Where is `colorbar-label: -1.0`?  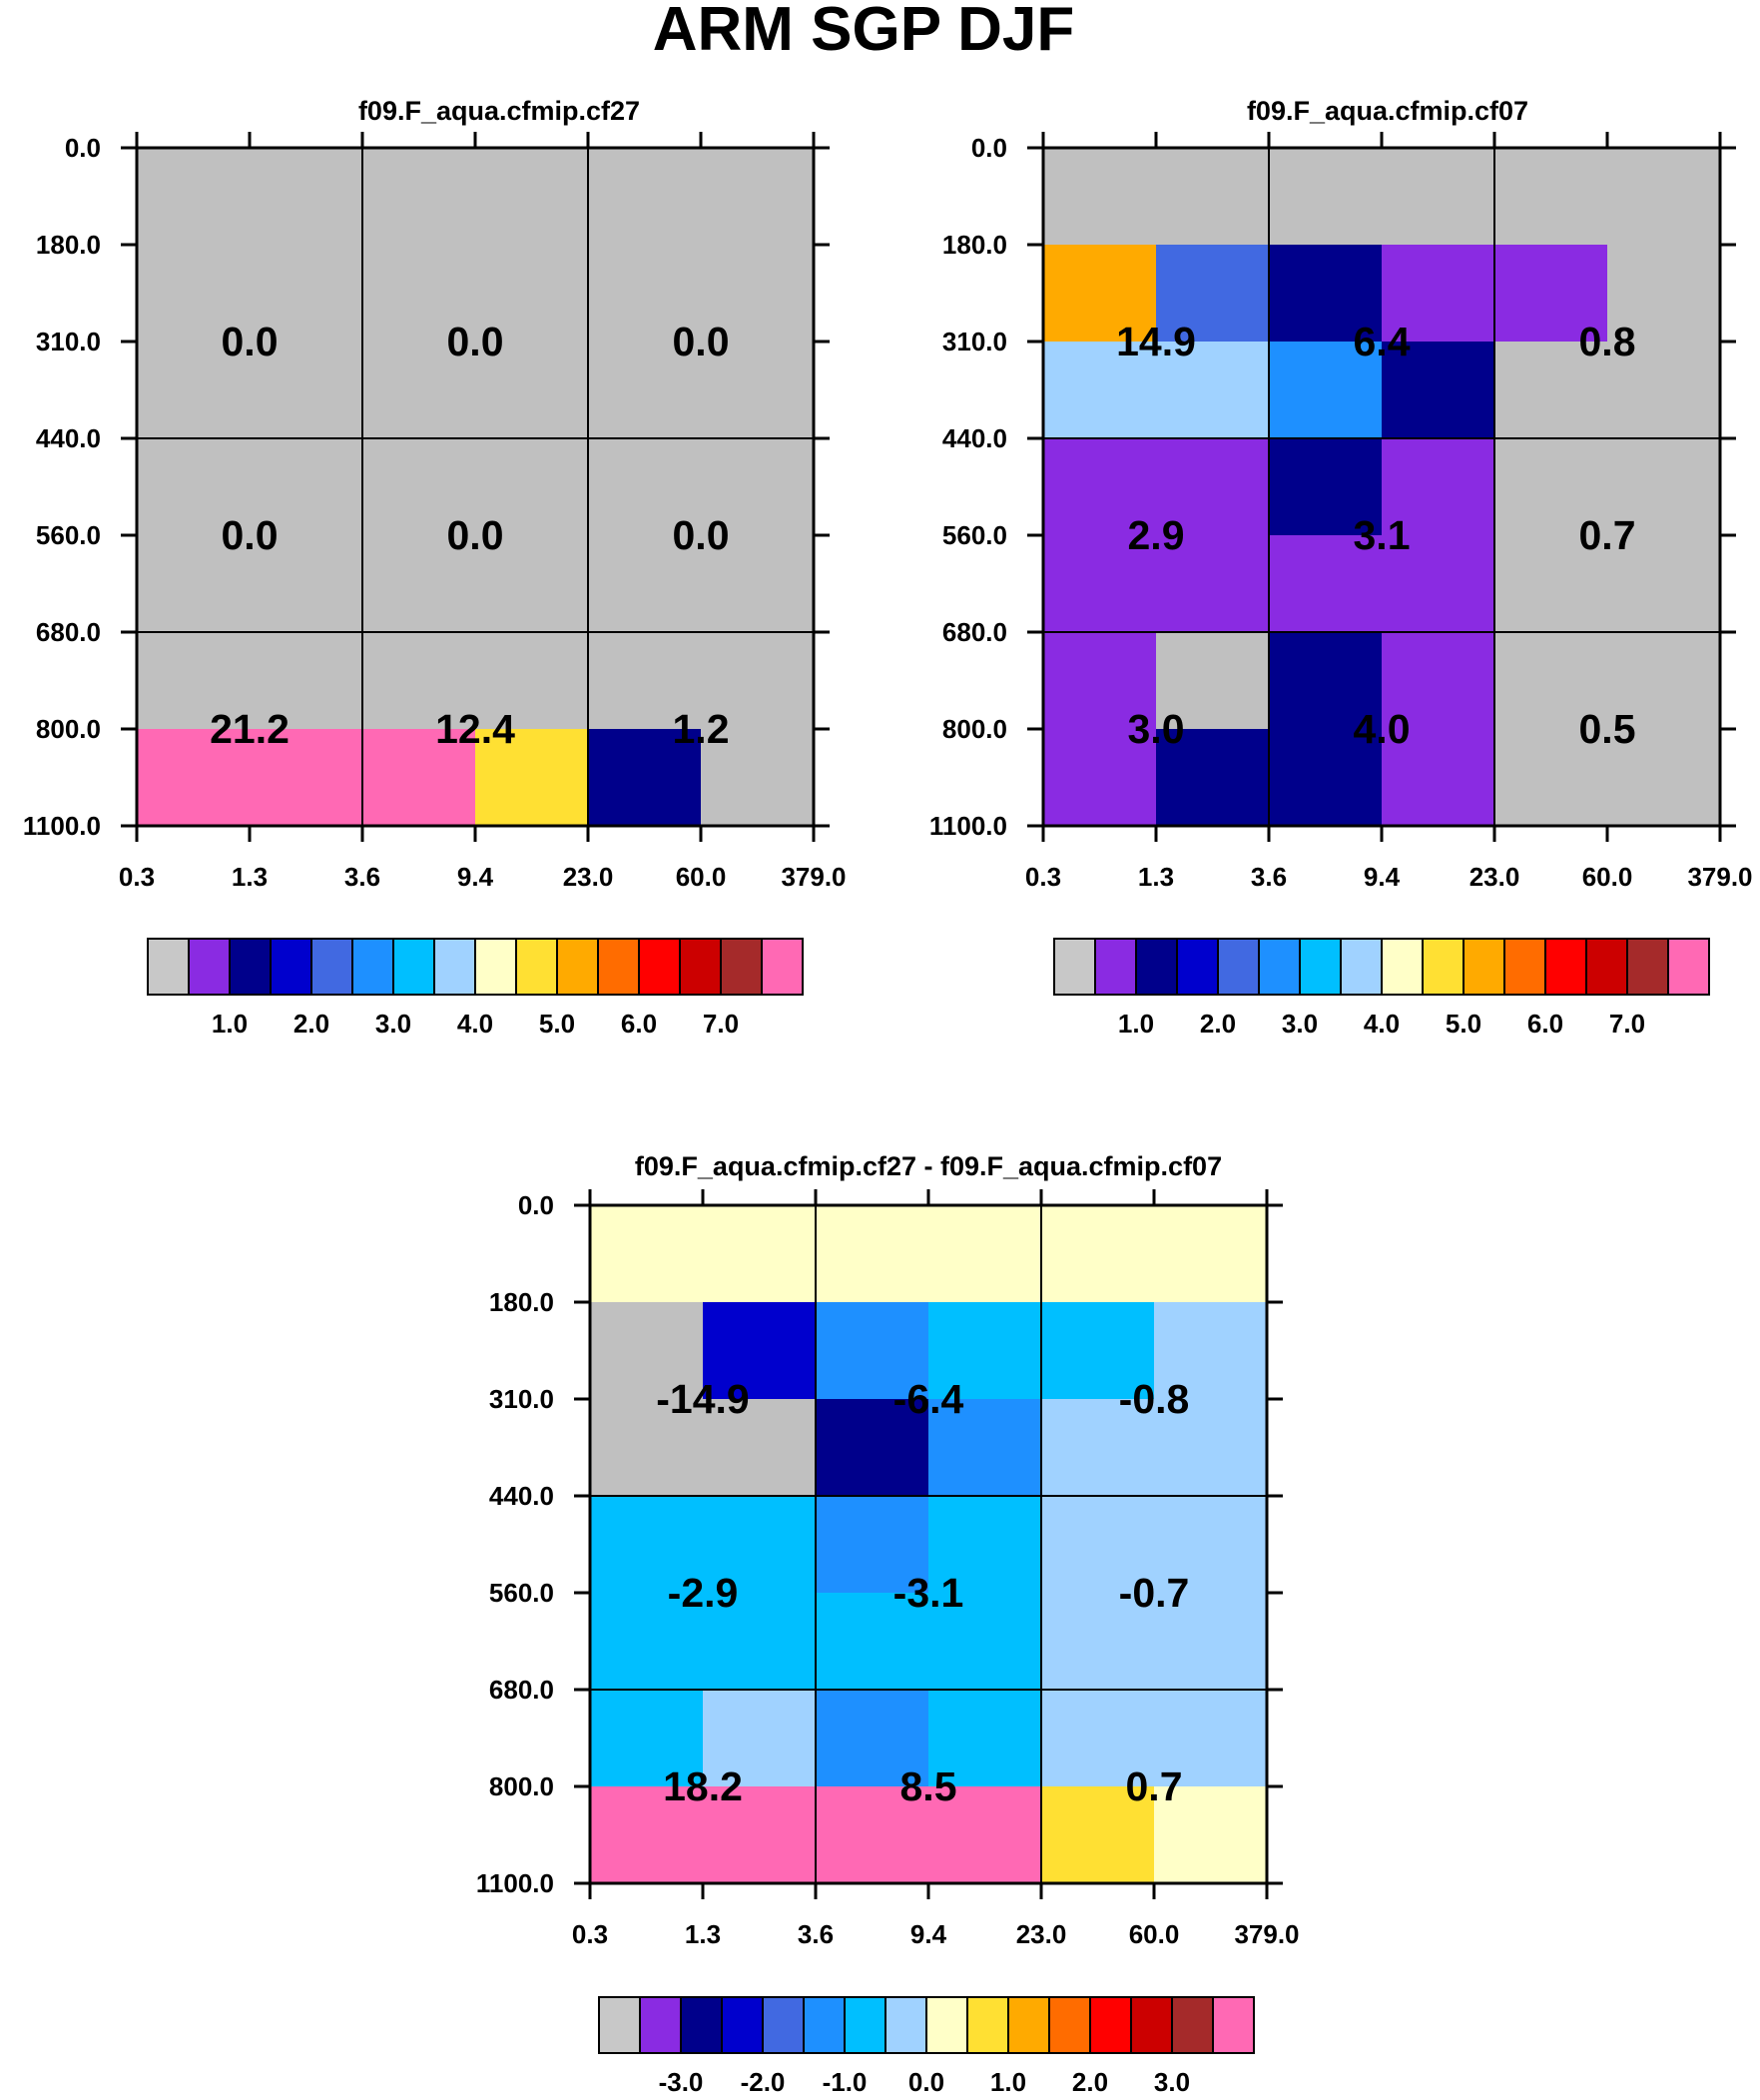
colorbar-label: -1.0 is located at coordinates (846, 2082).